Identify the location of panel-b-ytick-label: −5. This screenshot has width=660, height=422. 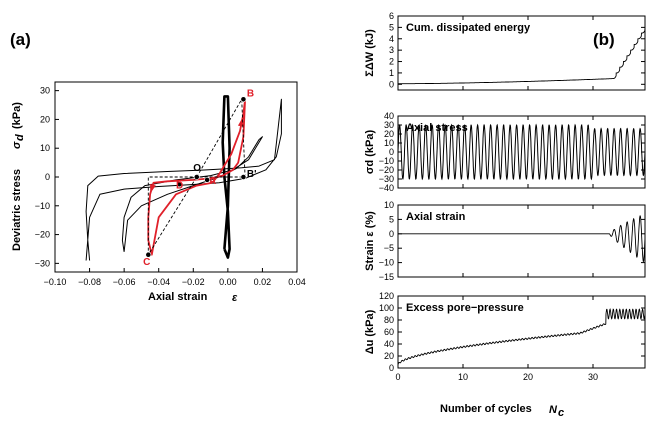
(389, 248).